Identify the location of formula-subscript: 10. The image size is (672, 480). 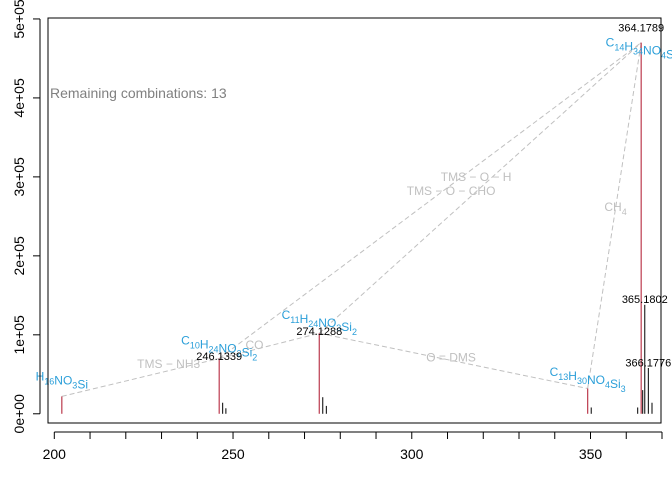
(195, 345).